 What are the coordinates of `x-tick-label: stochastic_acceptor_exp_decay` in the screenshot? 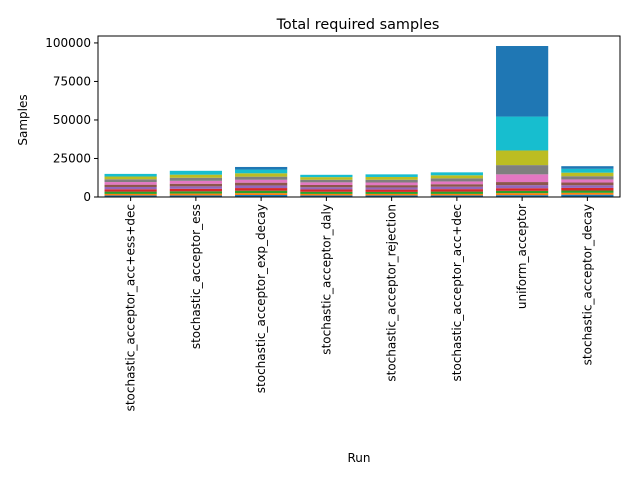 It's located at (261, 298).